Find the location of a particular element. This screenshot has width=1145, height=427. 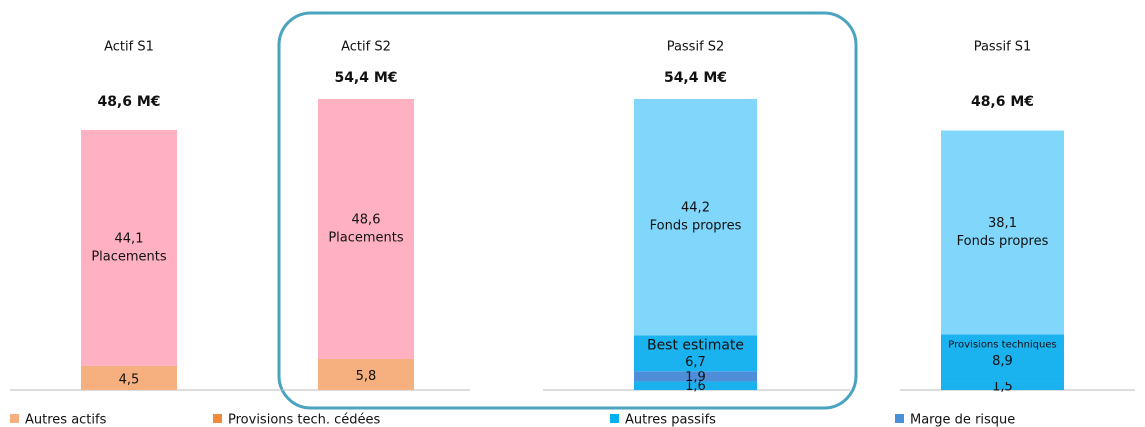

segment-value-label: 8,9 is located at coordinates (1002, 361).